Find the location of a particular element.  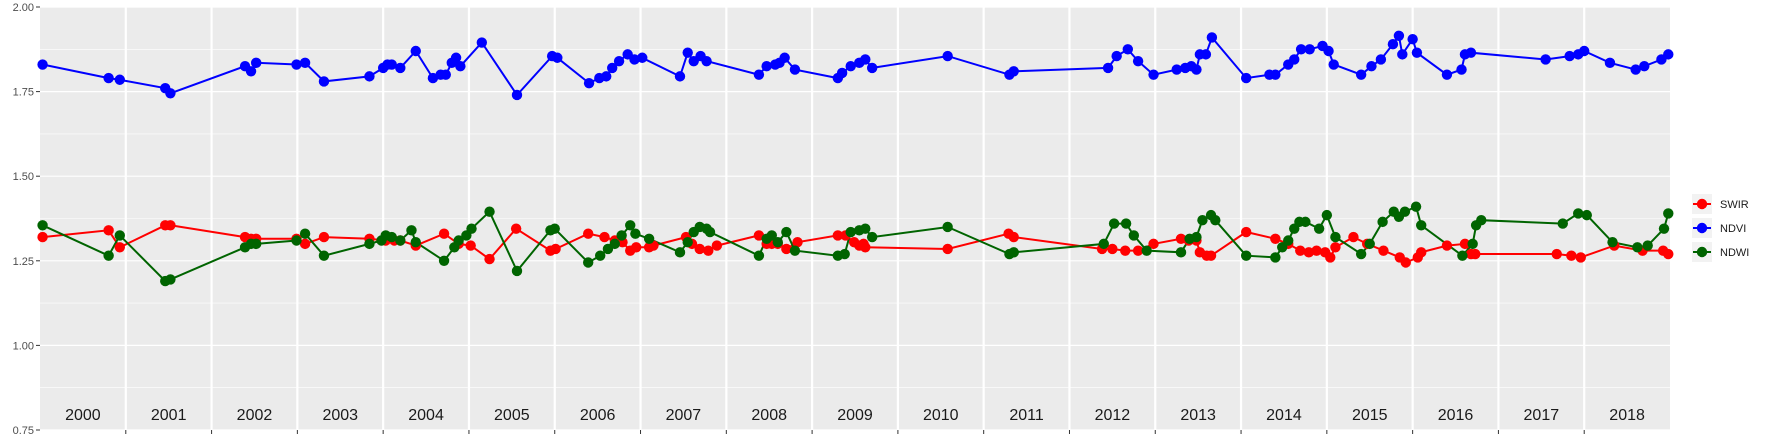

y-tick-label: 2.00 is located at coordinates (23, 8).